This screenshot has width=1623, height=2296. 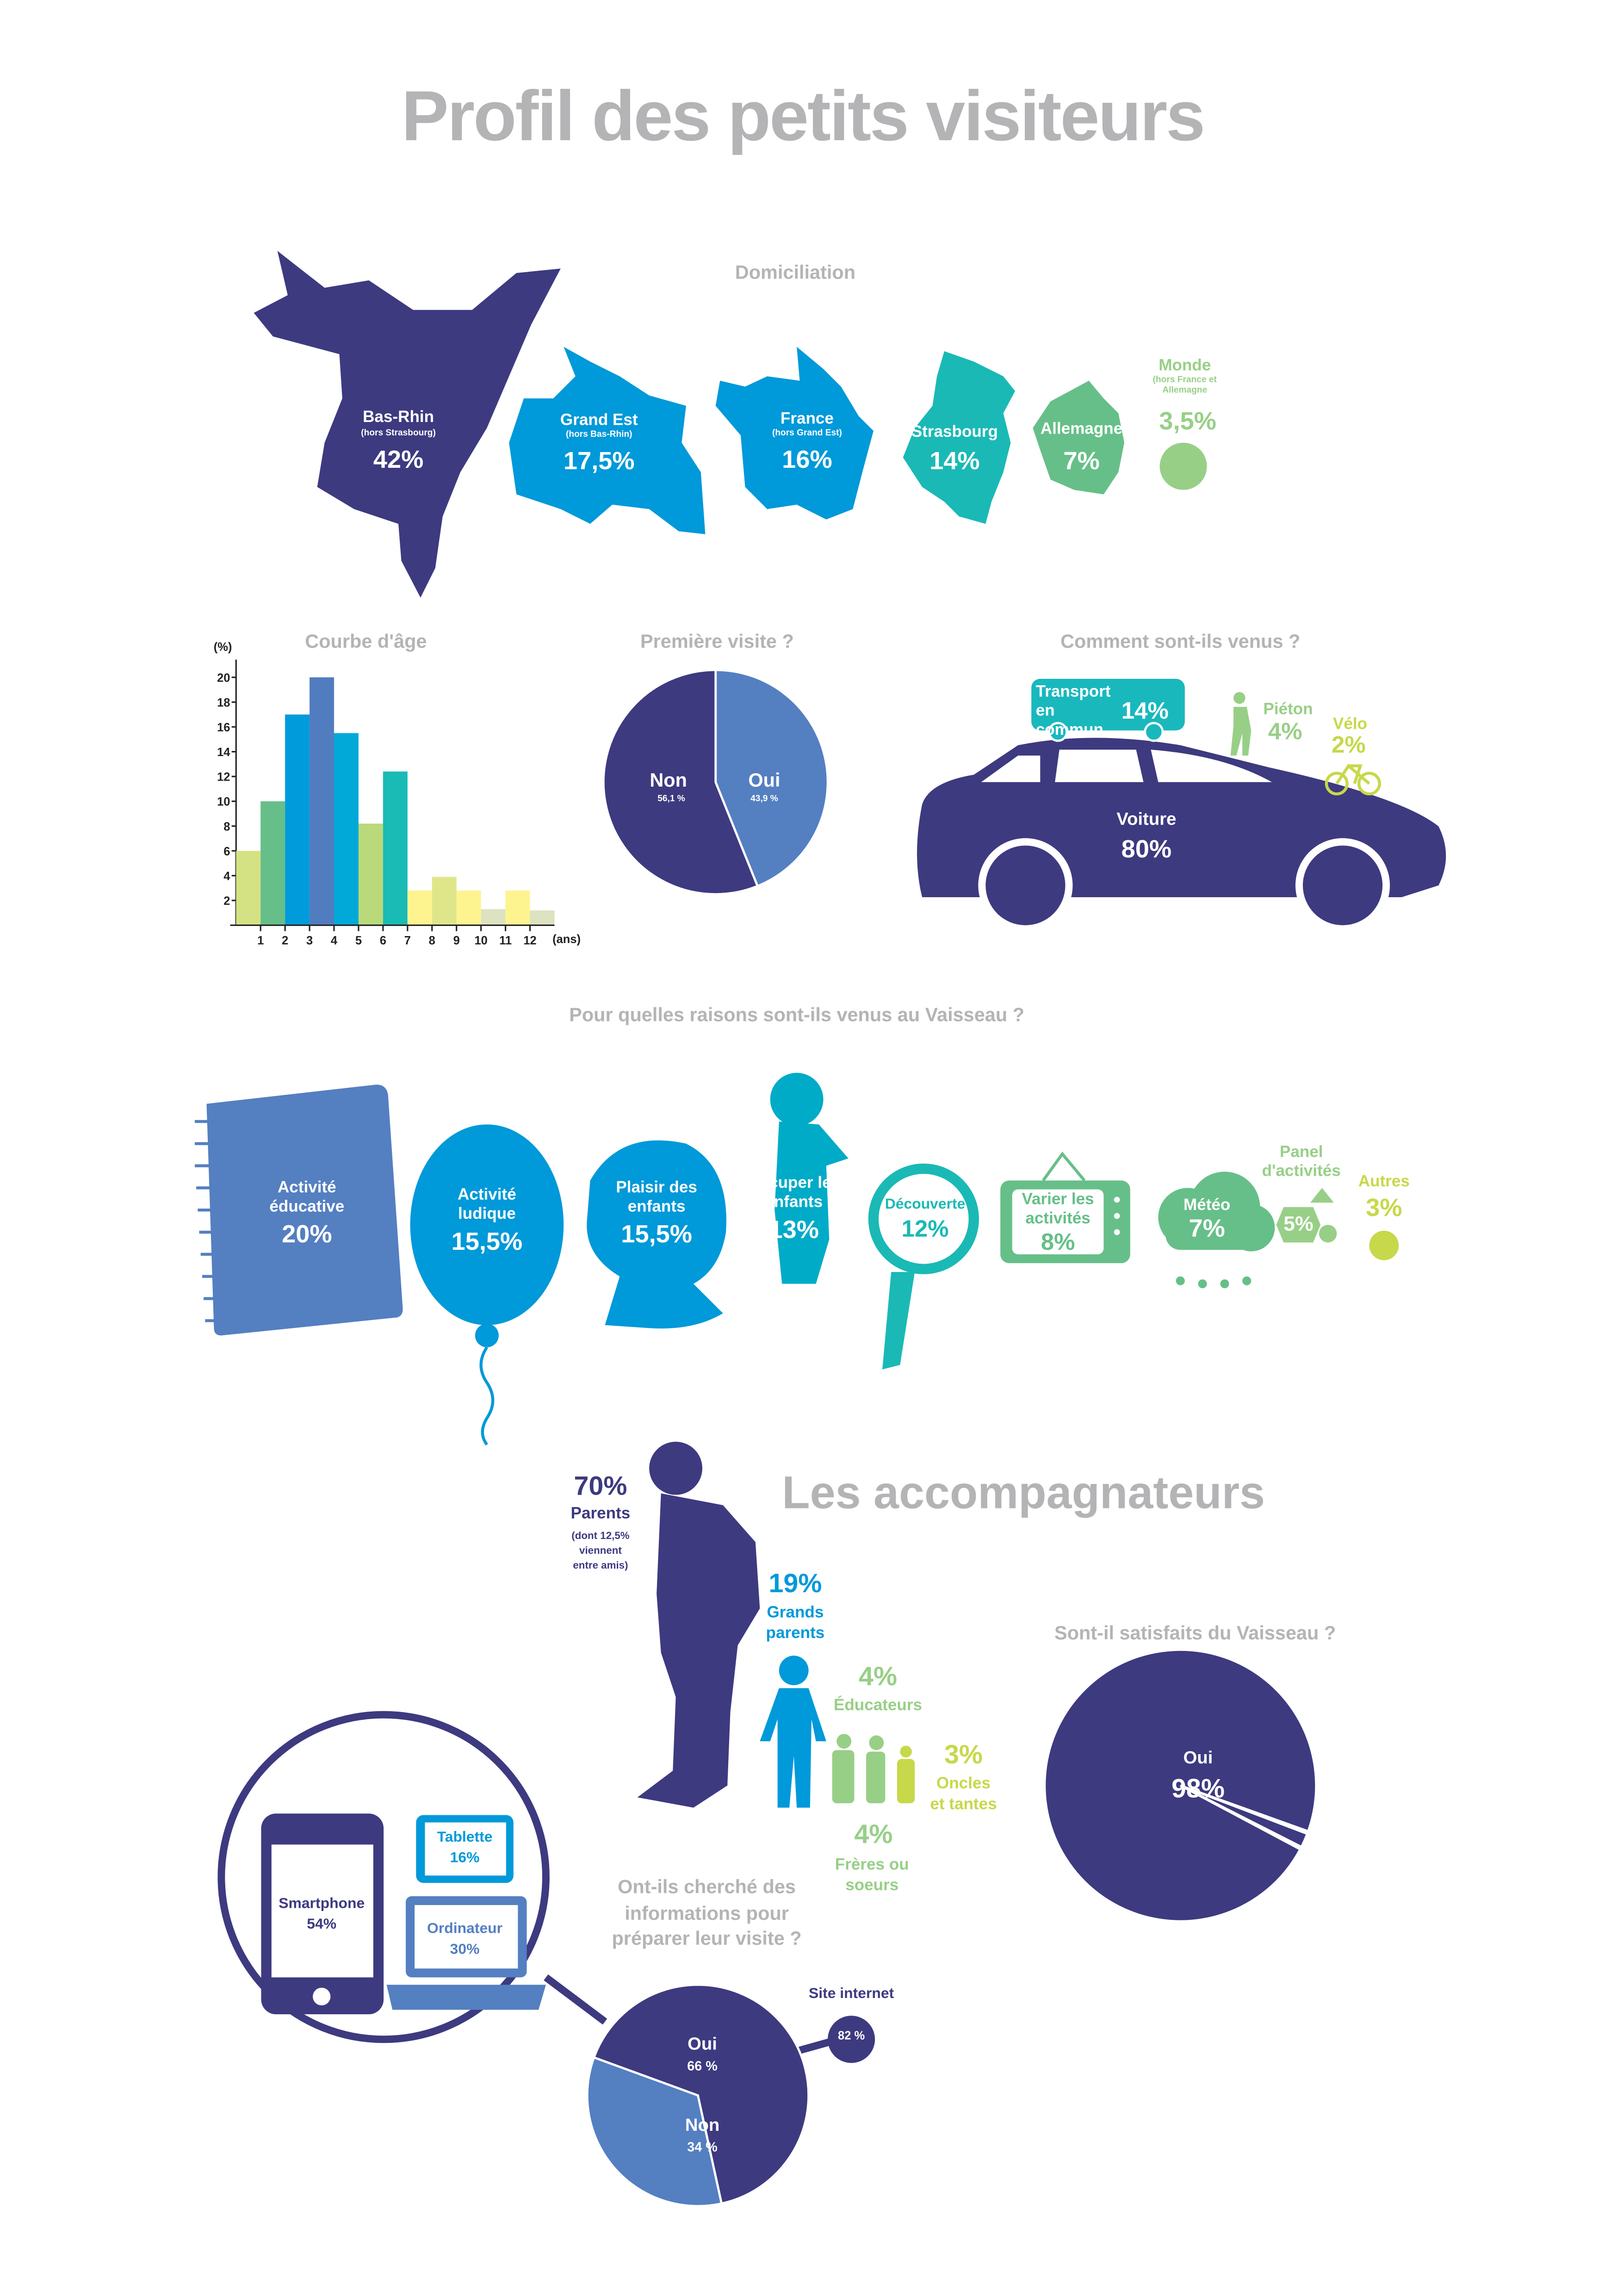 I want to click on reason-label: Plaisir des enfants, so click(x=656, y=1197).